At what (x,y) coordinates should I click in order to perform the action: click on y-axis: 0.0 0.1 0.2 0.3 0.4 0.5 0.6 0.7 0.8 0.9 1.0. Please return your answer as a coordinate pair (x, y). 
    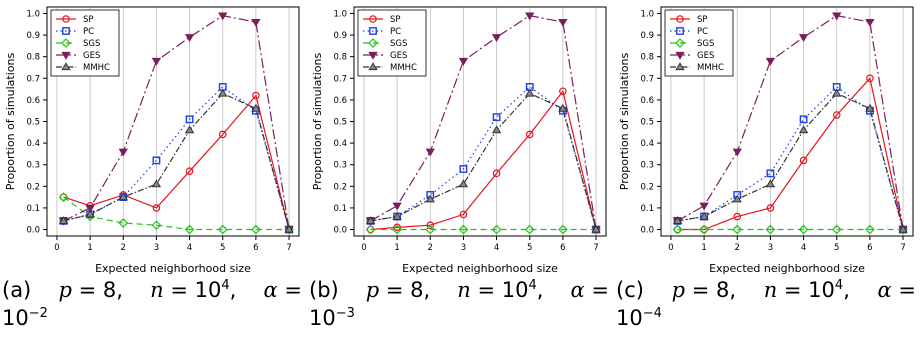
    Looking at the image, I should click on (36, 122).